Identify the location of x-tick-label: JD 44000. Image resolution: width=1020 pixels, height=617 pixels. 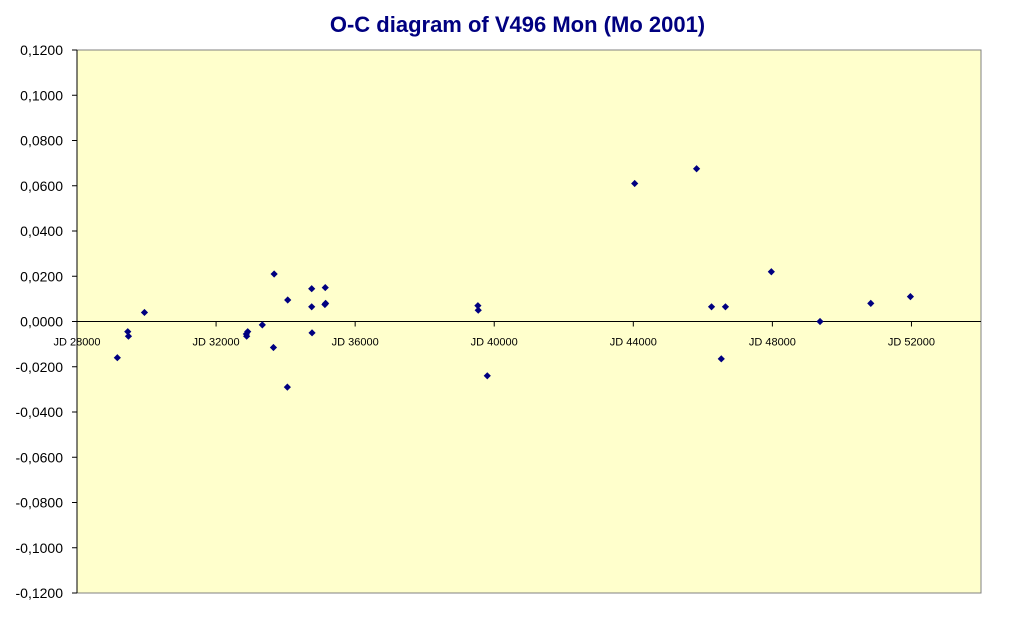
(633, 343).